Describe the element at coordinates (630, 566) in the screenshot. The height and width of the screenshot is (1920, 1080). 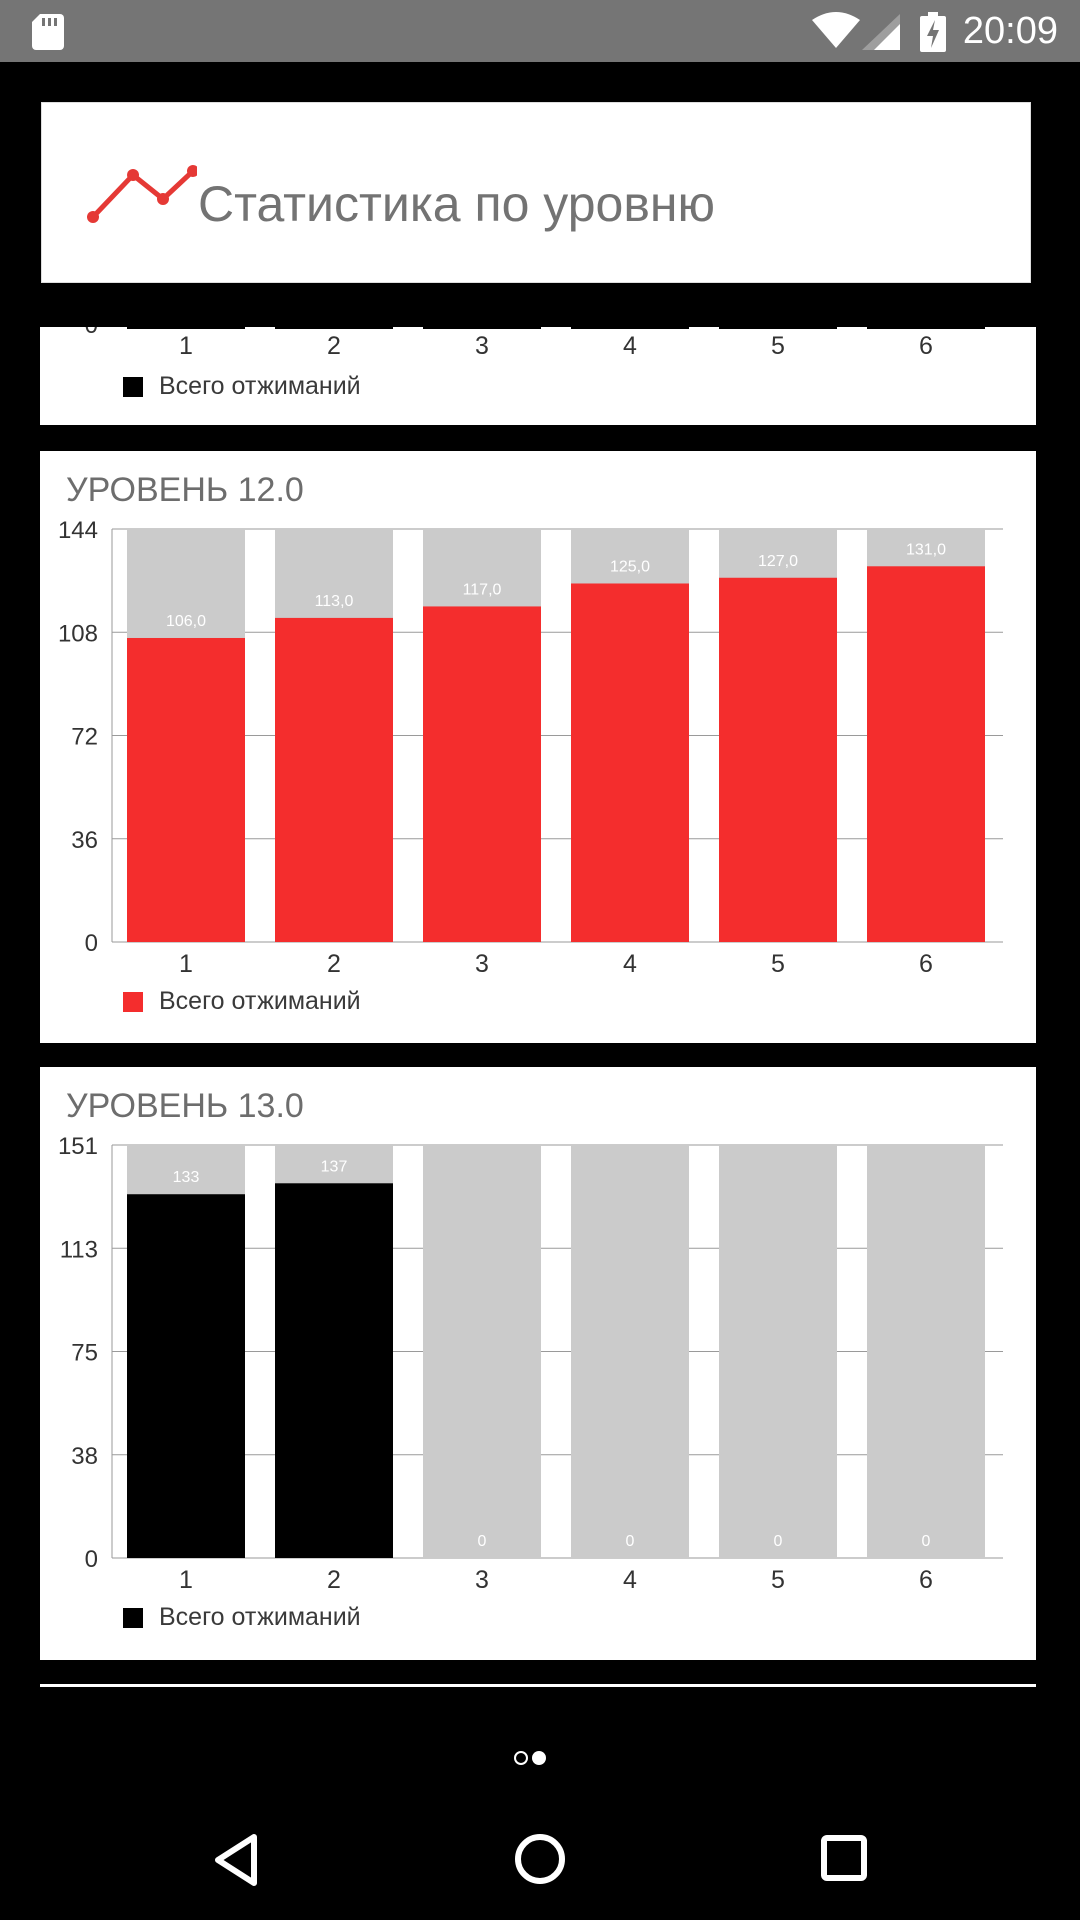
I see `data-label: 125,0` at that location.